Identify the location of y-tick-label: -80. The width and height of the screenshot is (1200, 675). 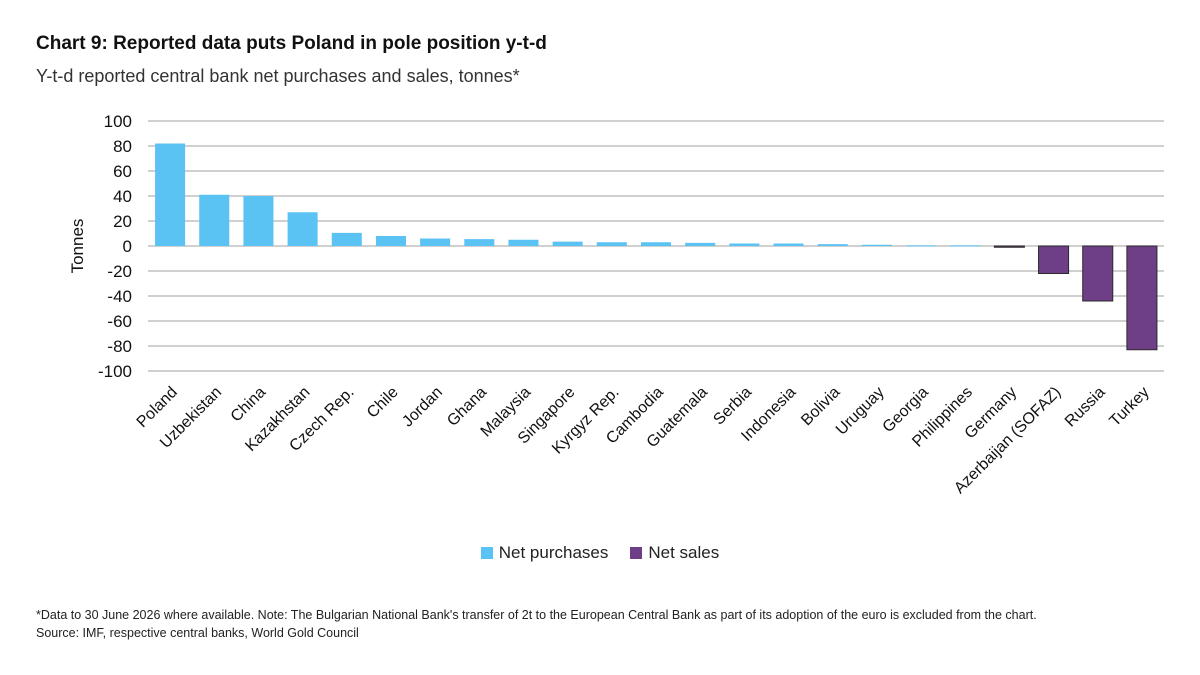
(119, 346).